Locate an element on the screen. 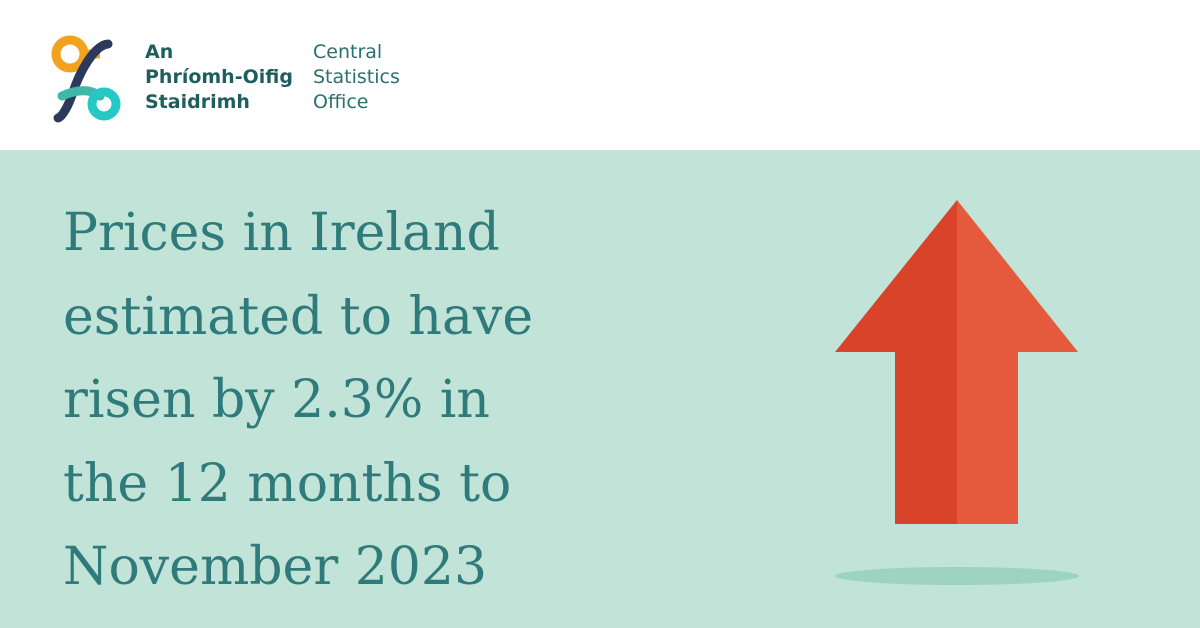 This screenshot has height=628, width=1200. arrow-right is located at coordinates (1017, 362).